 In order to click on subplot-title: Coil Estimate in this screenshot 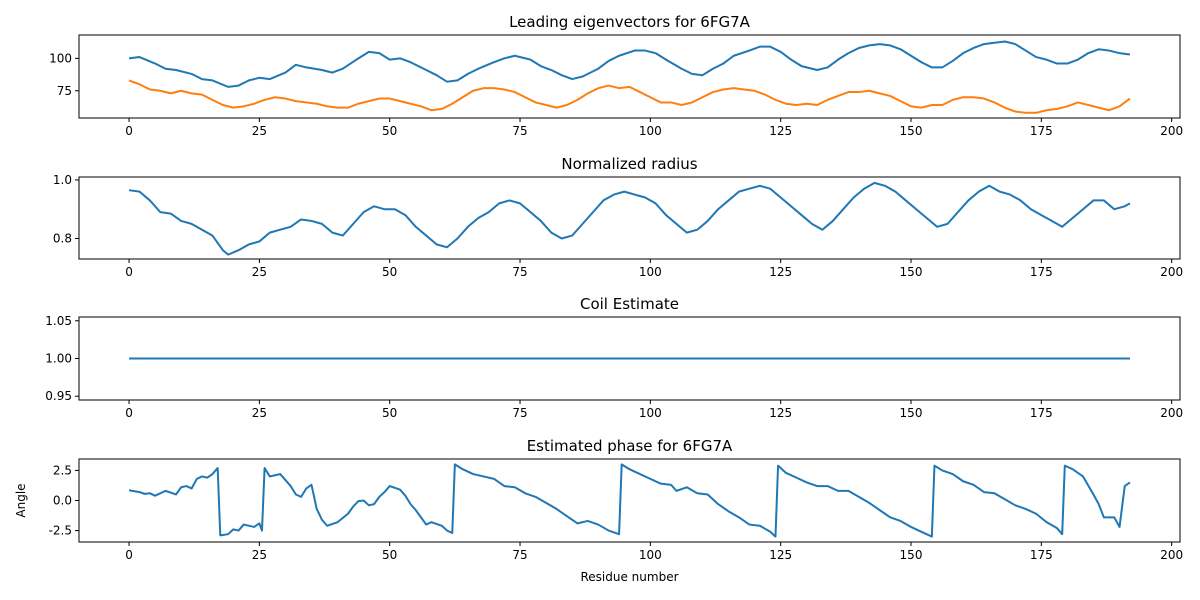, I will do `click(629, 304)`.